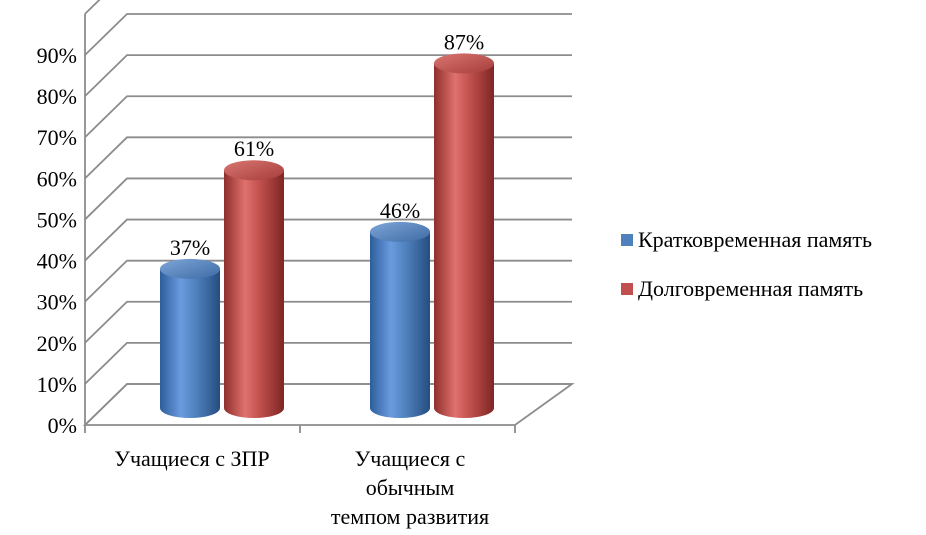 Image resolution: width=926 pixels, height=535 pixels. I want to click on x-category-label: Учащиеся с, so click(410, 458).